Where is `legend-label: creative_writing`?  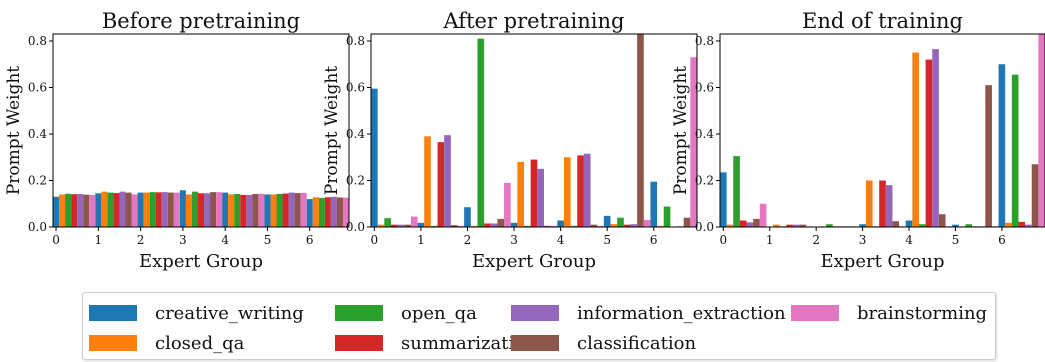
legend-label: creative_writing is located at coordinates (229, 313).